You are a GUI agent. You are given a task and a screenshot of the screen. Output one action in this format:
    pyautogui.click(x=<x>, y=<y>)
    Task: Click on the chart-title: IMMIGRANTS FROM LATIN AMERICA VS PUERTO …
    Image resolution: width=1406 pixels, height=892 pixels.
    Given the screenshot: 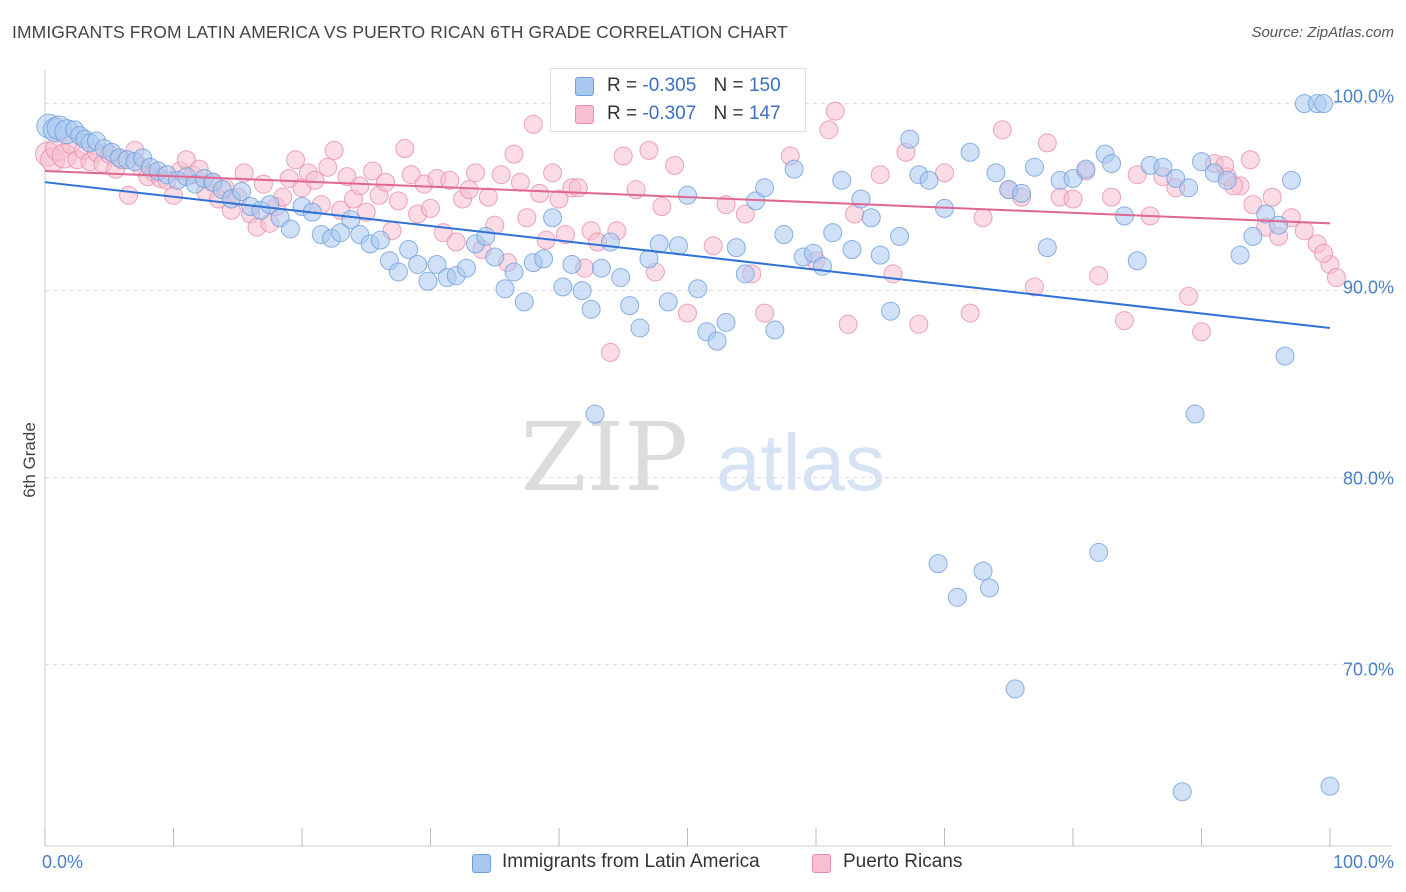 What is the action you would take?
    pyautogui.click(x=400, y=32)
    